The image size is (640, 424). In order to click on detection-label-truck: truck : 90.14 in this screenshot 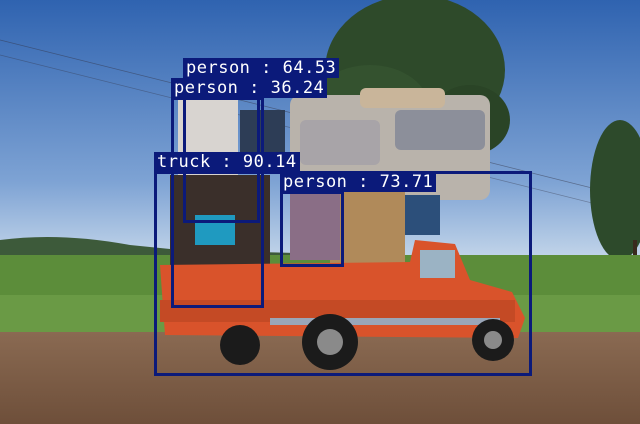, I will do `click(227, 162)`.